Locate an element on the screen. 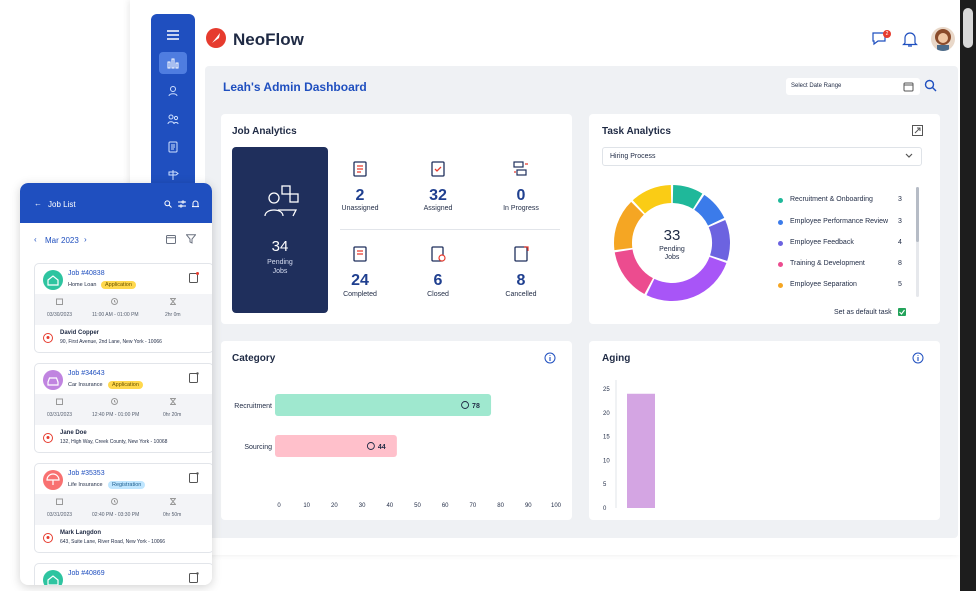 The width and height of the screenshot is (976, 591). x-tick-label: 10 is located at coordinates (306, 506).